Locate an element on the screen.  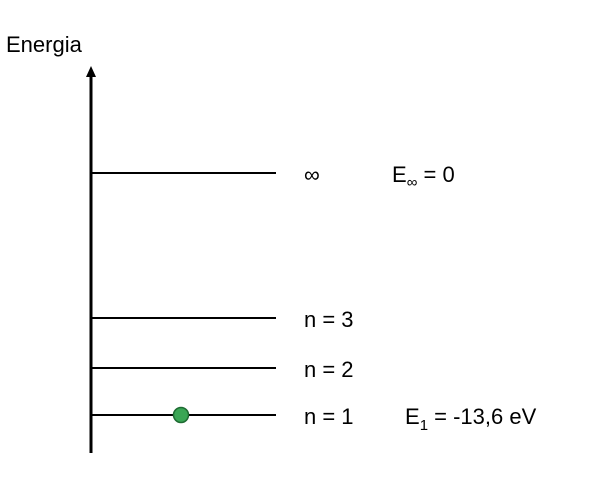
level-label-infinity: ∞ is located at coordinates (312, 174).